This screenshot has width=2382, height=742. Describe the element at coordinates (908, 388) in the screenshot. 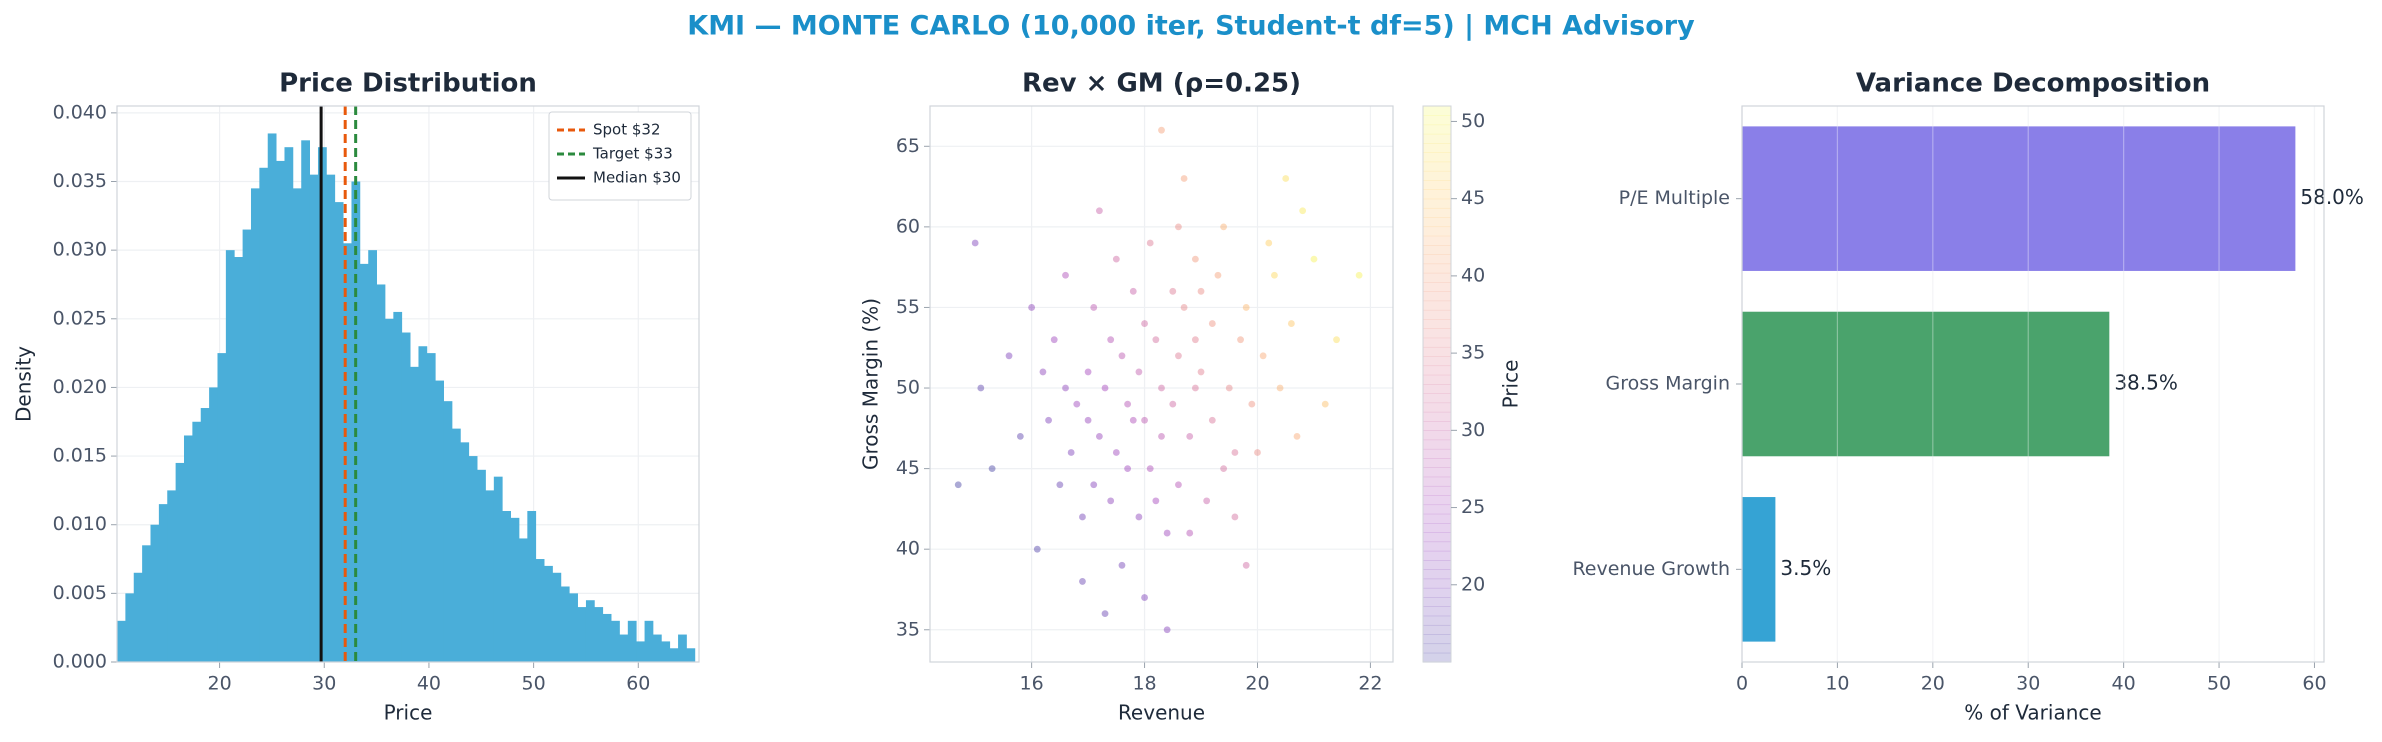

I see `y-tick-label: 50` at that location.